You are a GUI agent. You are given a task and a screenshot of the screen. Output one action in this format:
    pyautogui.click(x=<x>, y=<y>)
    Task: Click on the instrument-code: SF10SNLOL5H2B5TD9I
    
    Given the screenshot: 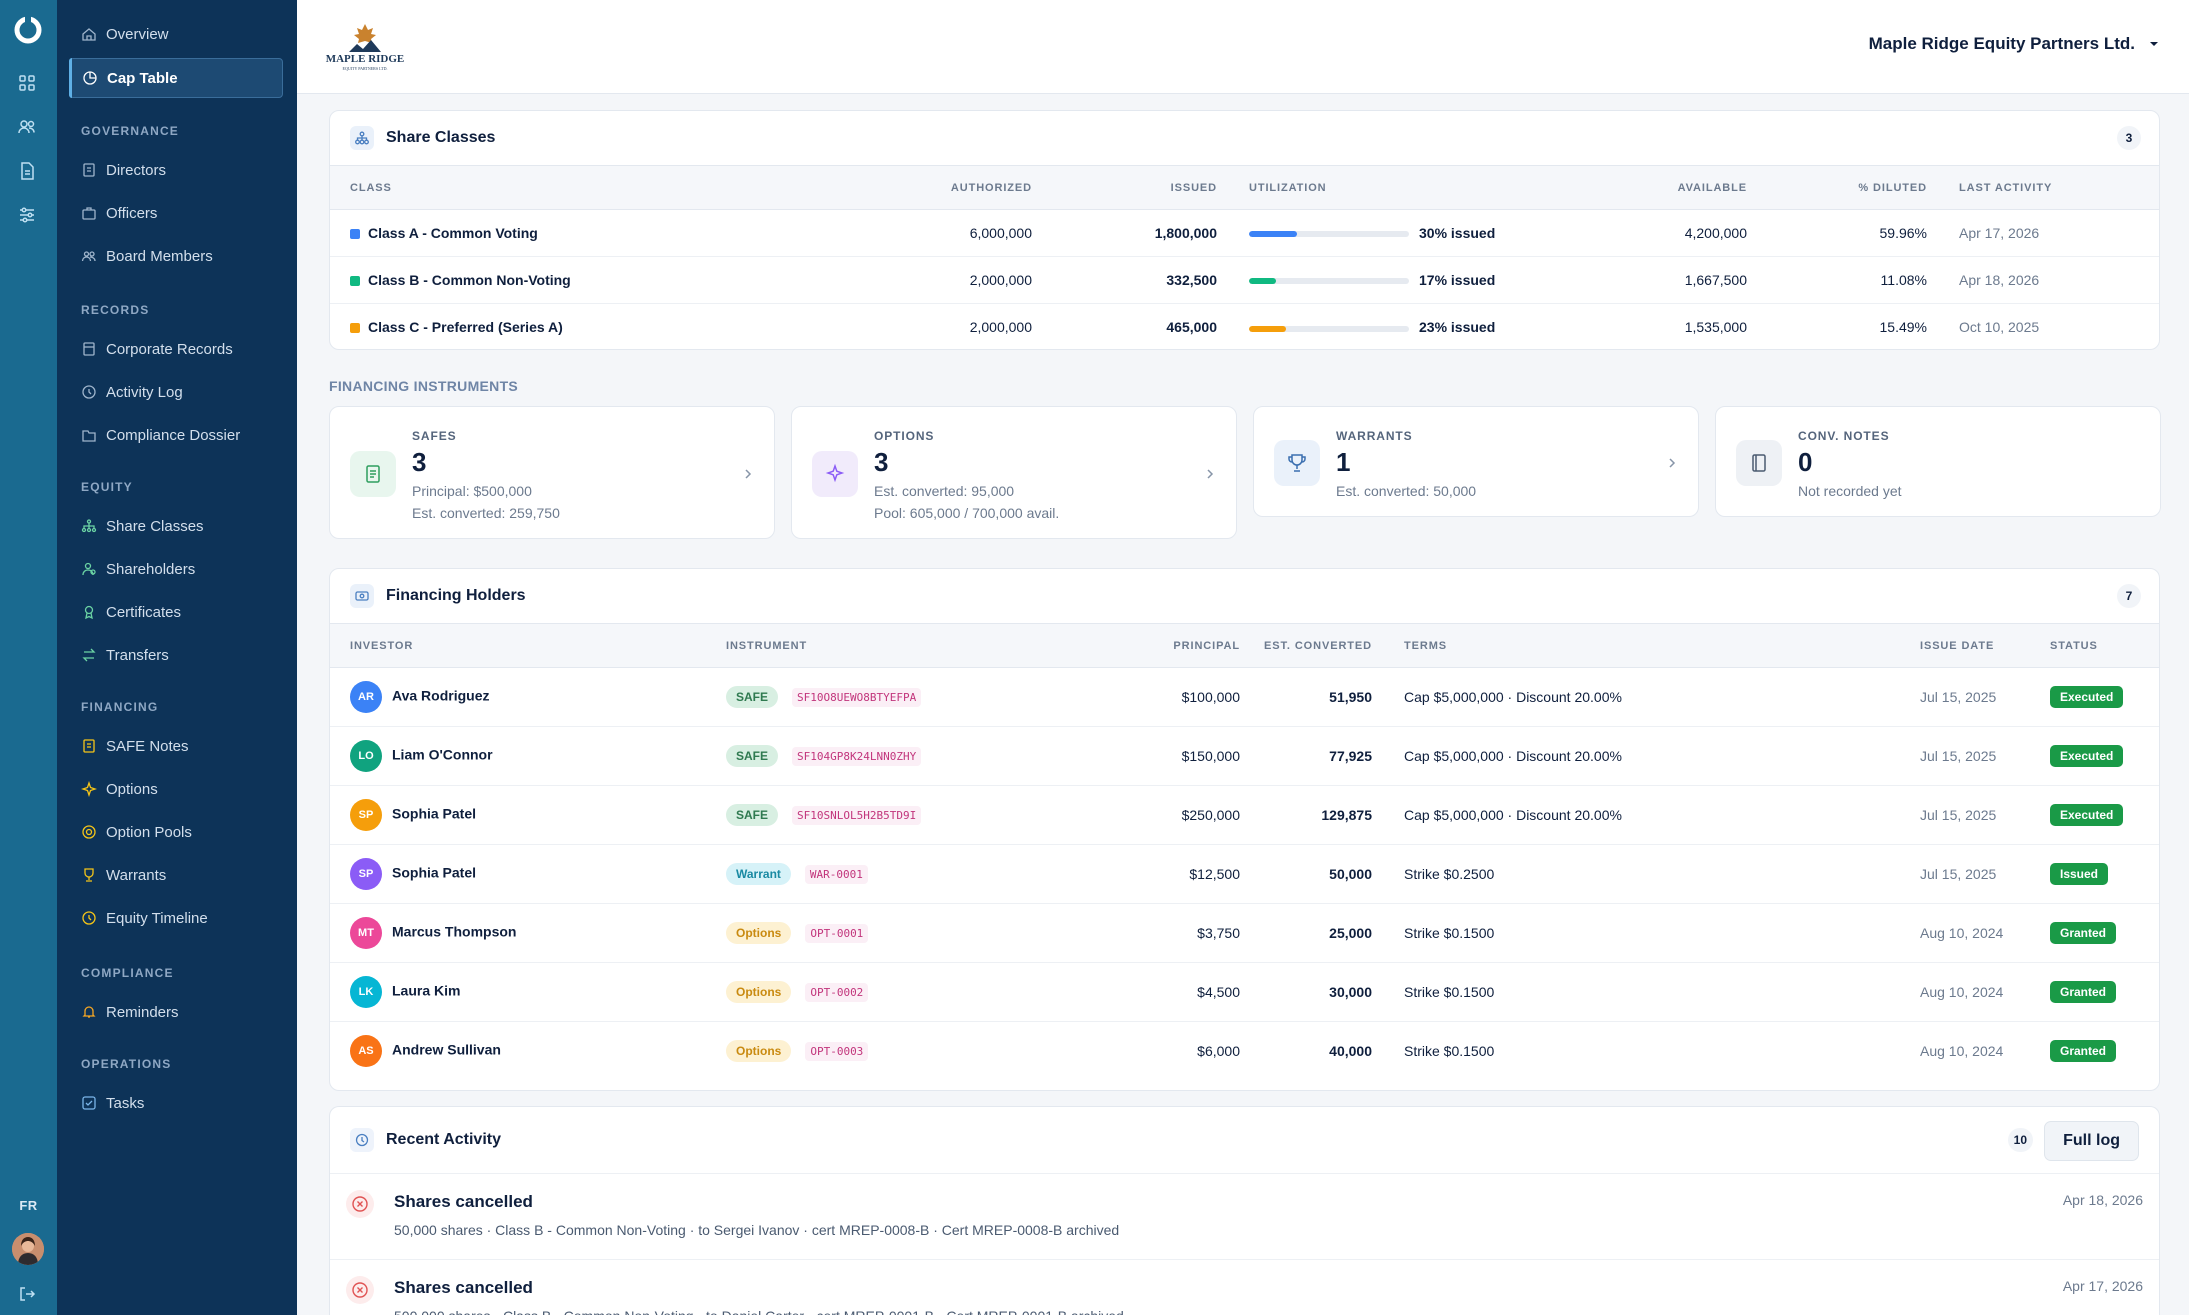 What is the action you would take?
    pyautogui.click(x=857, y=815)
    